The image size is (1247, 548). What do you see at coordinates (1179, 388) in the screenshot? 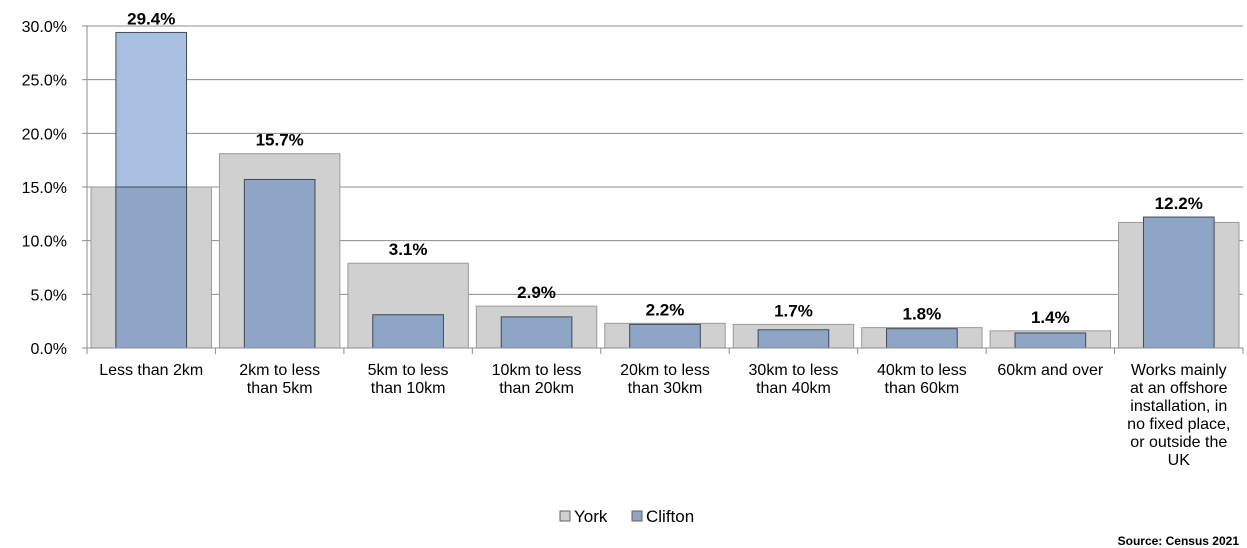
I see `category-label: at an offshore` at bounding box center [1179, 388].